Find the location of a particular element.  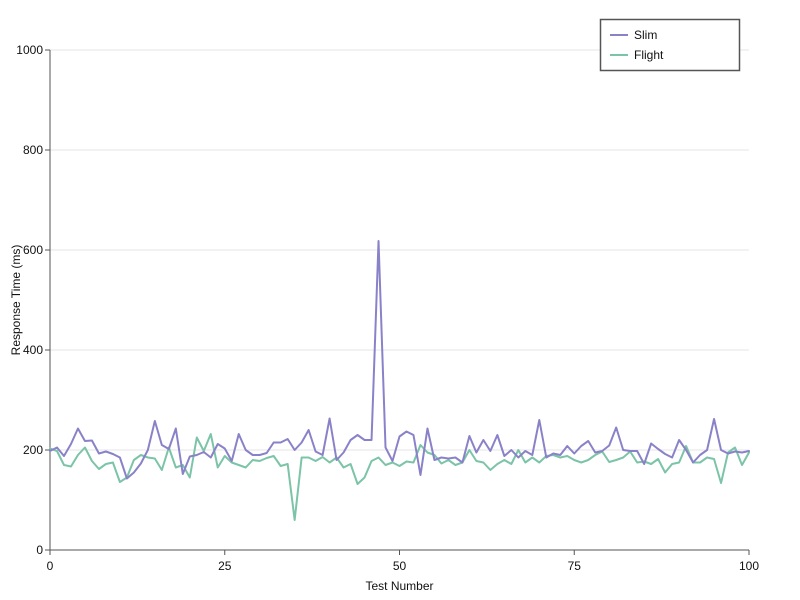

legend-label-flight: Flight is located at coordinates (649, 55).